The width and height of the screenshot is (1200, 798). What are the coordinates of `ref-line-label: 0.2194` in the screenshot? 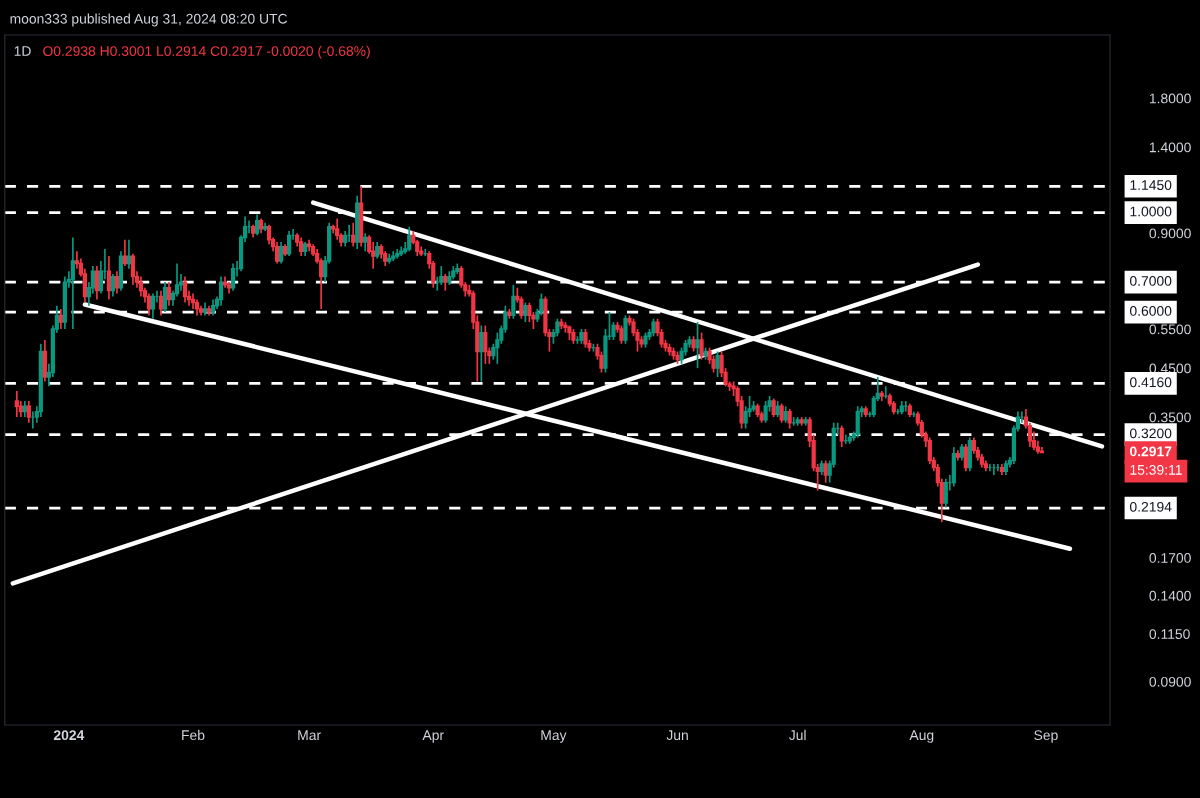 It's located at (1150, 506).